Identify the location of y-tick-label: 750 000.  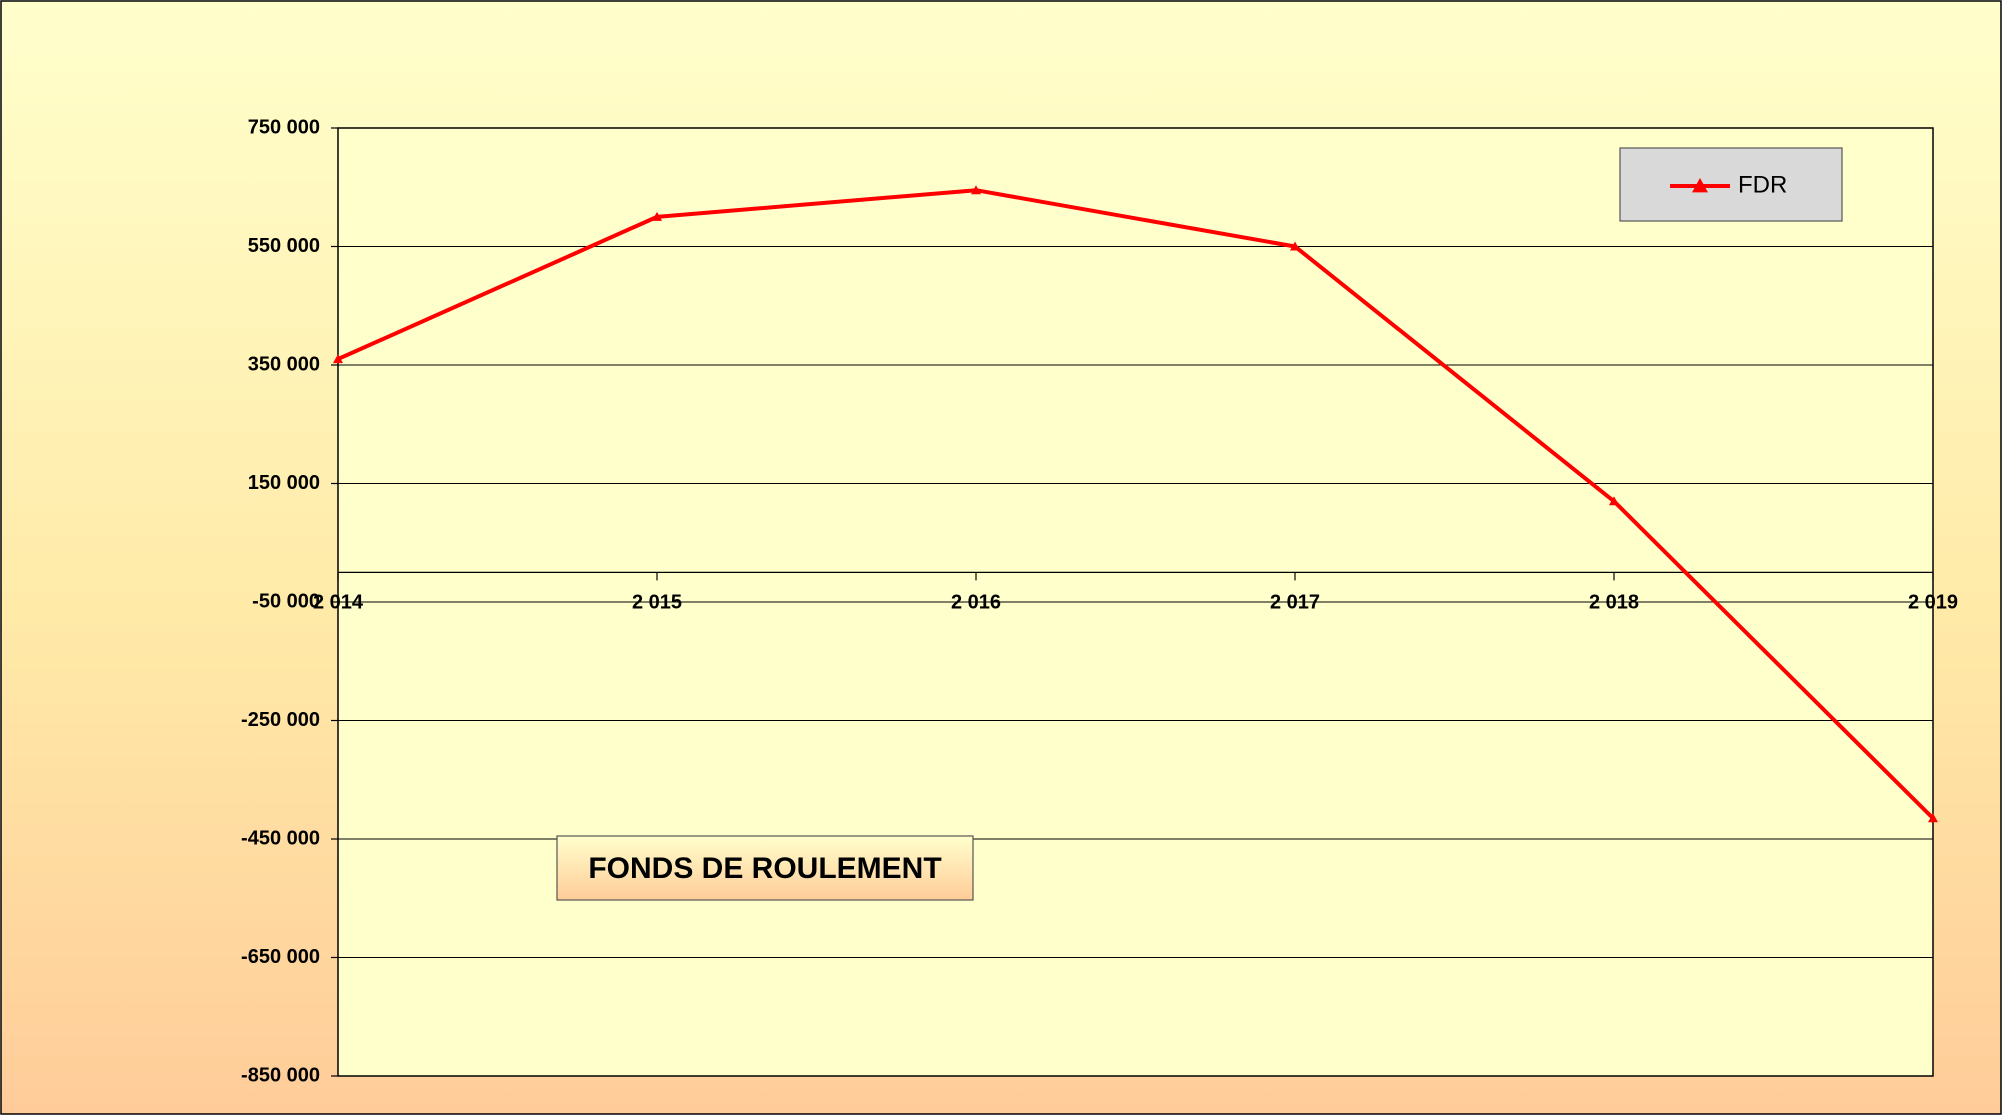
(284, 127).